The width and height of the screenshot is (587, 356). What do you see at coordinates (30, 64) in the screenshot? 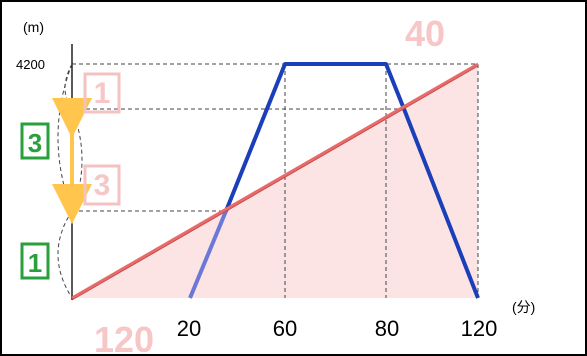
I see `y-value-label: 4200` at bounding box center [30, 64].